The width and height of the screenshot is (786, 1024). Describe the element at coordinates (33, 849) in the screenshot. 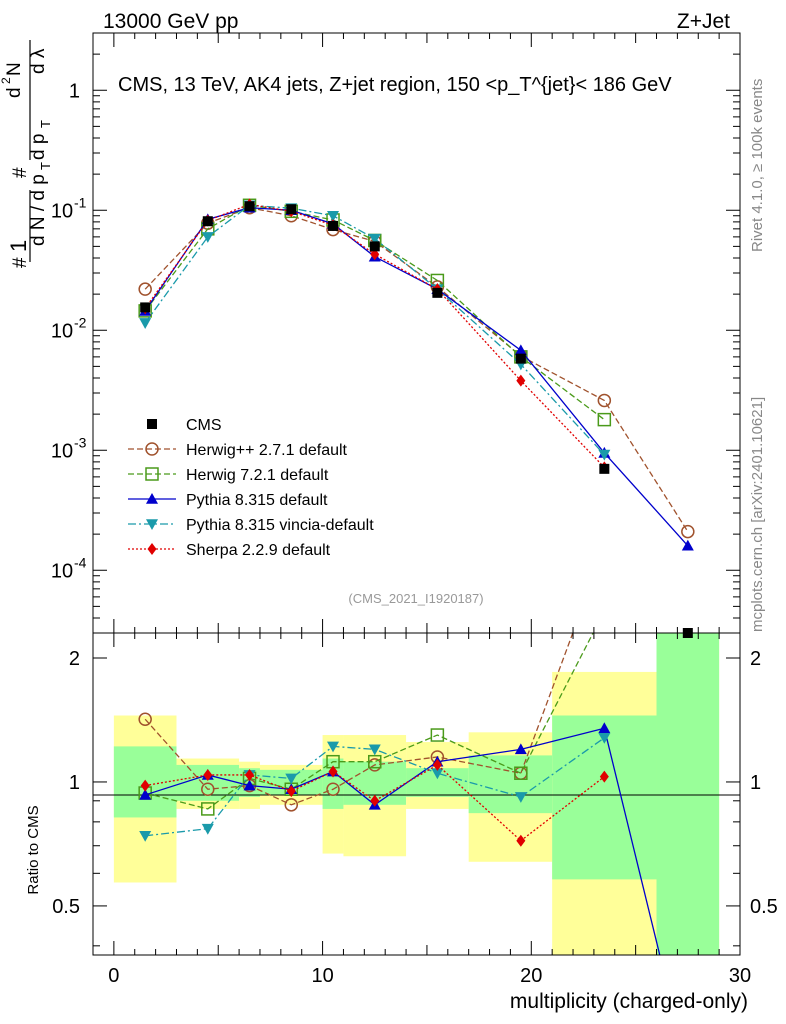

I see `ratio-axis-label: Ratio to CMS` at that location.